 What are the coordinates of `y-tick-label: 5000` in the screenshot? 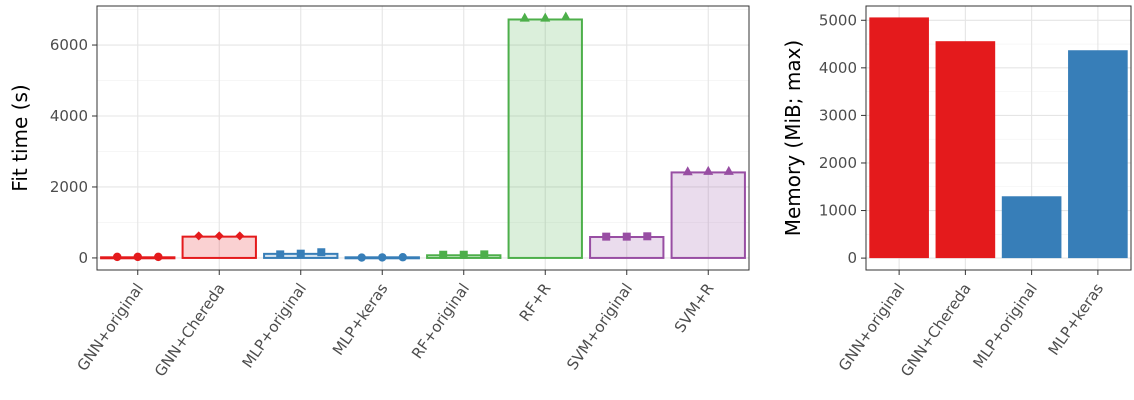 It's located at (838, 20).